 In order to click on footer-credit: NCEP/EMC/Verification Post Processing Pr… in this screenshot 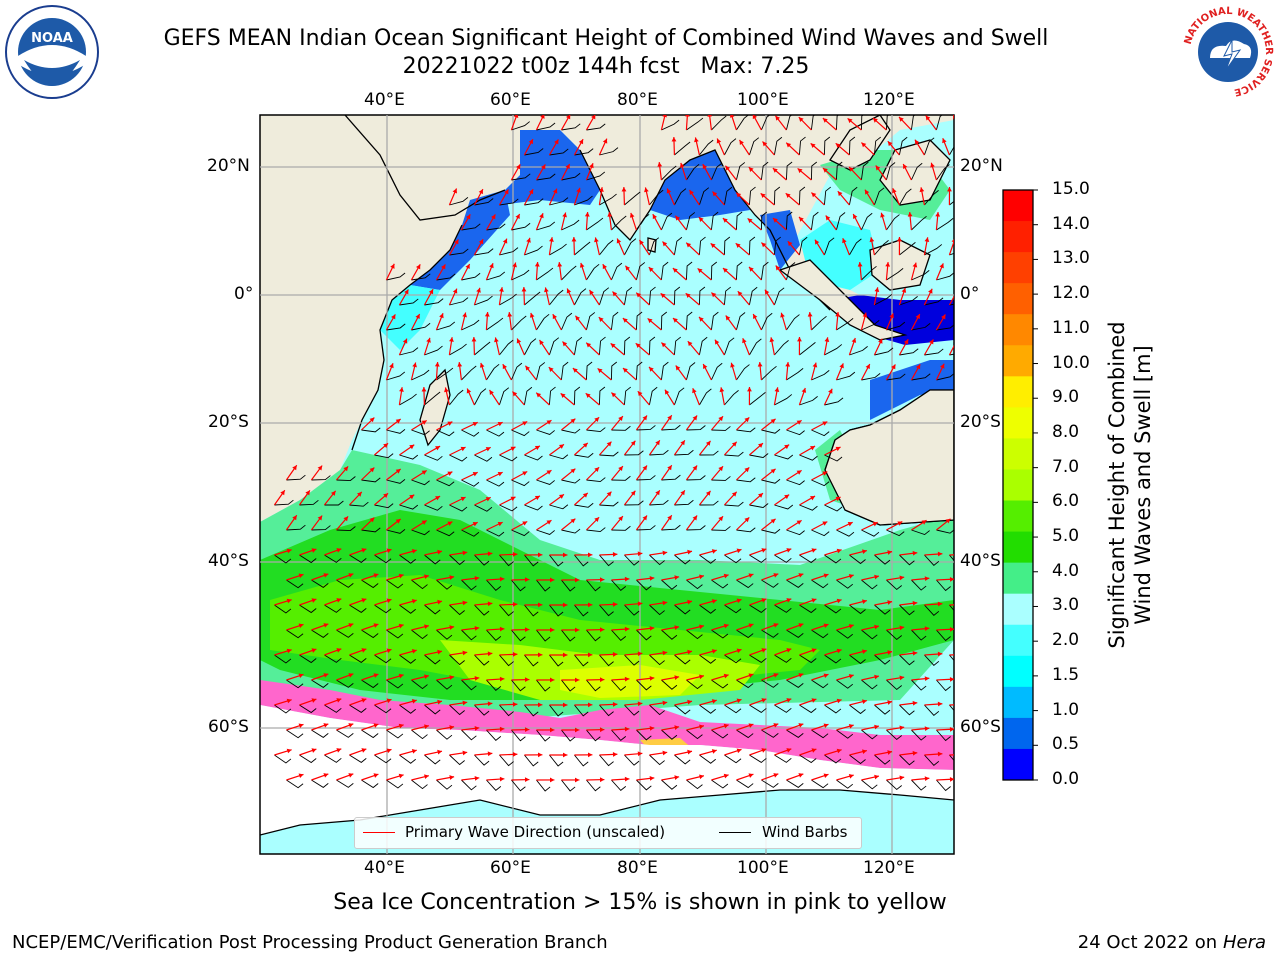, I will do `click(310, 942)`.